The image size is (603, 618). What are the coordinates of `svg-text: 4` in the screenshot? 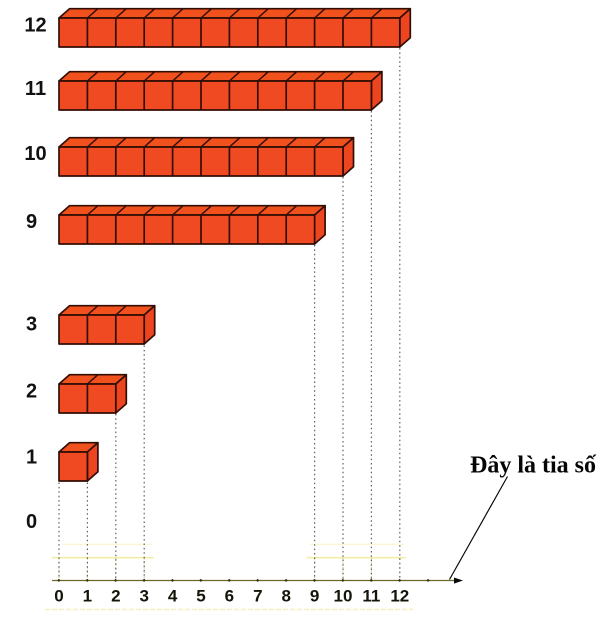 It's located at (173, 596).